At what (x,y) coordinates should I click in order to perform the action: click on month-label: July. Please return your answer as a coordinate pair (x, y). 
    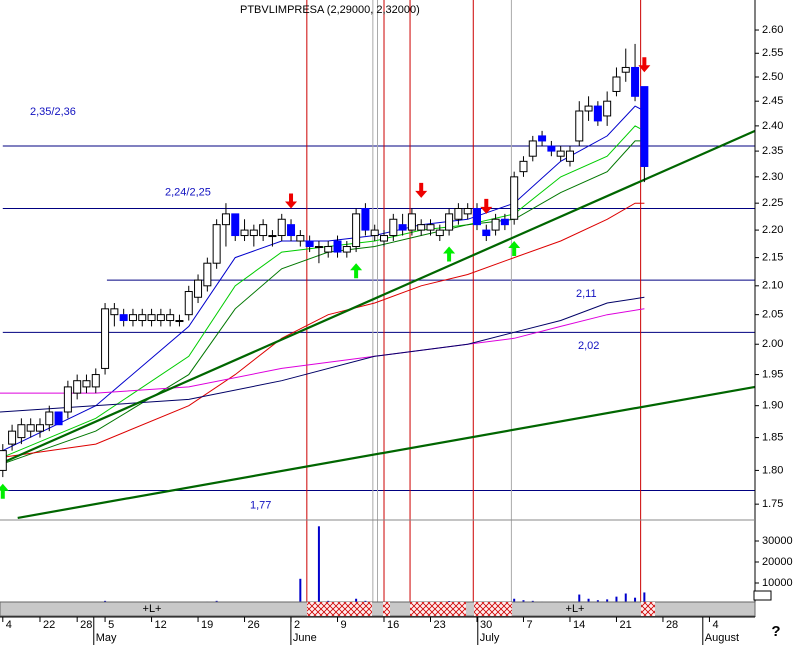
    Looking at the image, I should click on (490, 638).